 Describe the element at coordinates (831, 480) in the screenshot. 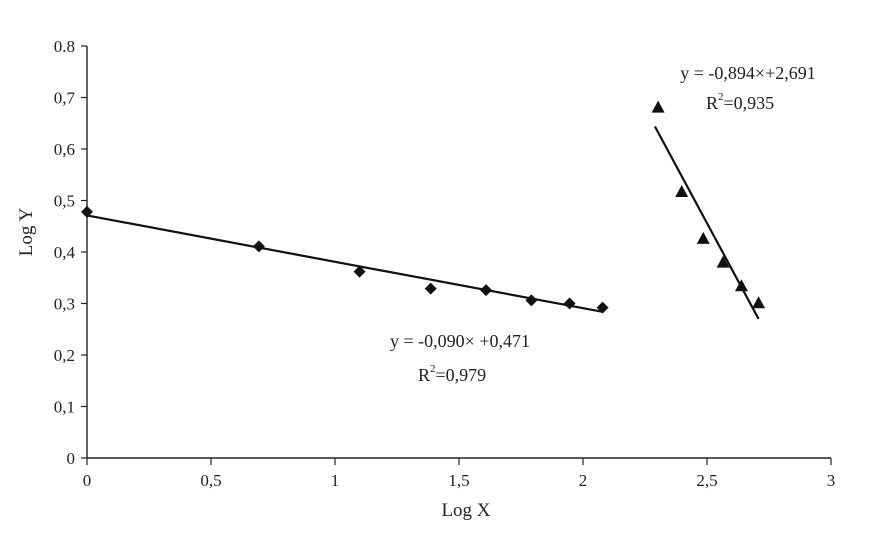

I see `x-tick-label: 3` at that location.